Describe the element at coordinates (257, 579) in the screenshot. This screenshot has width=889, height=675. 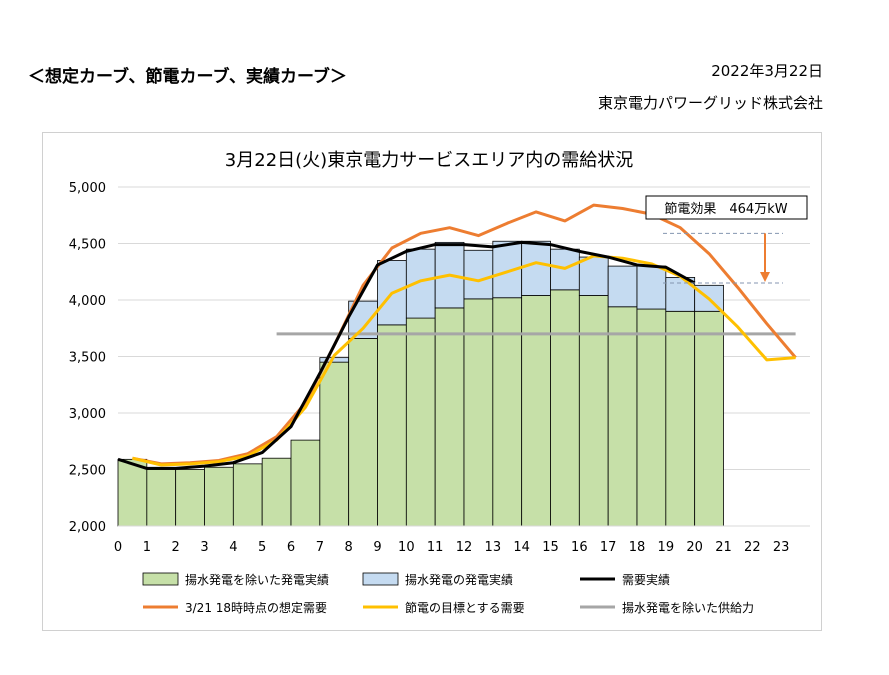
I see `legend-label: 揚水発電を除いた発電実績` at that location.